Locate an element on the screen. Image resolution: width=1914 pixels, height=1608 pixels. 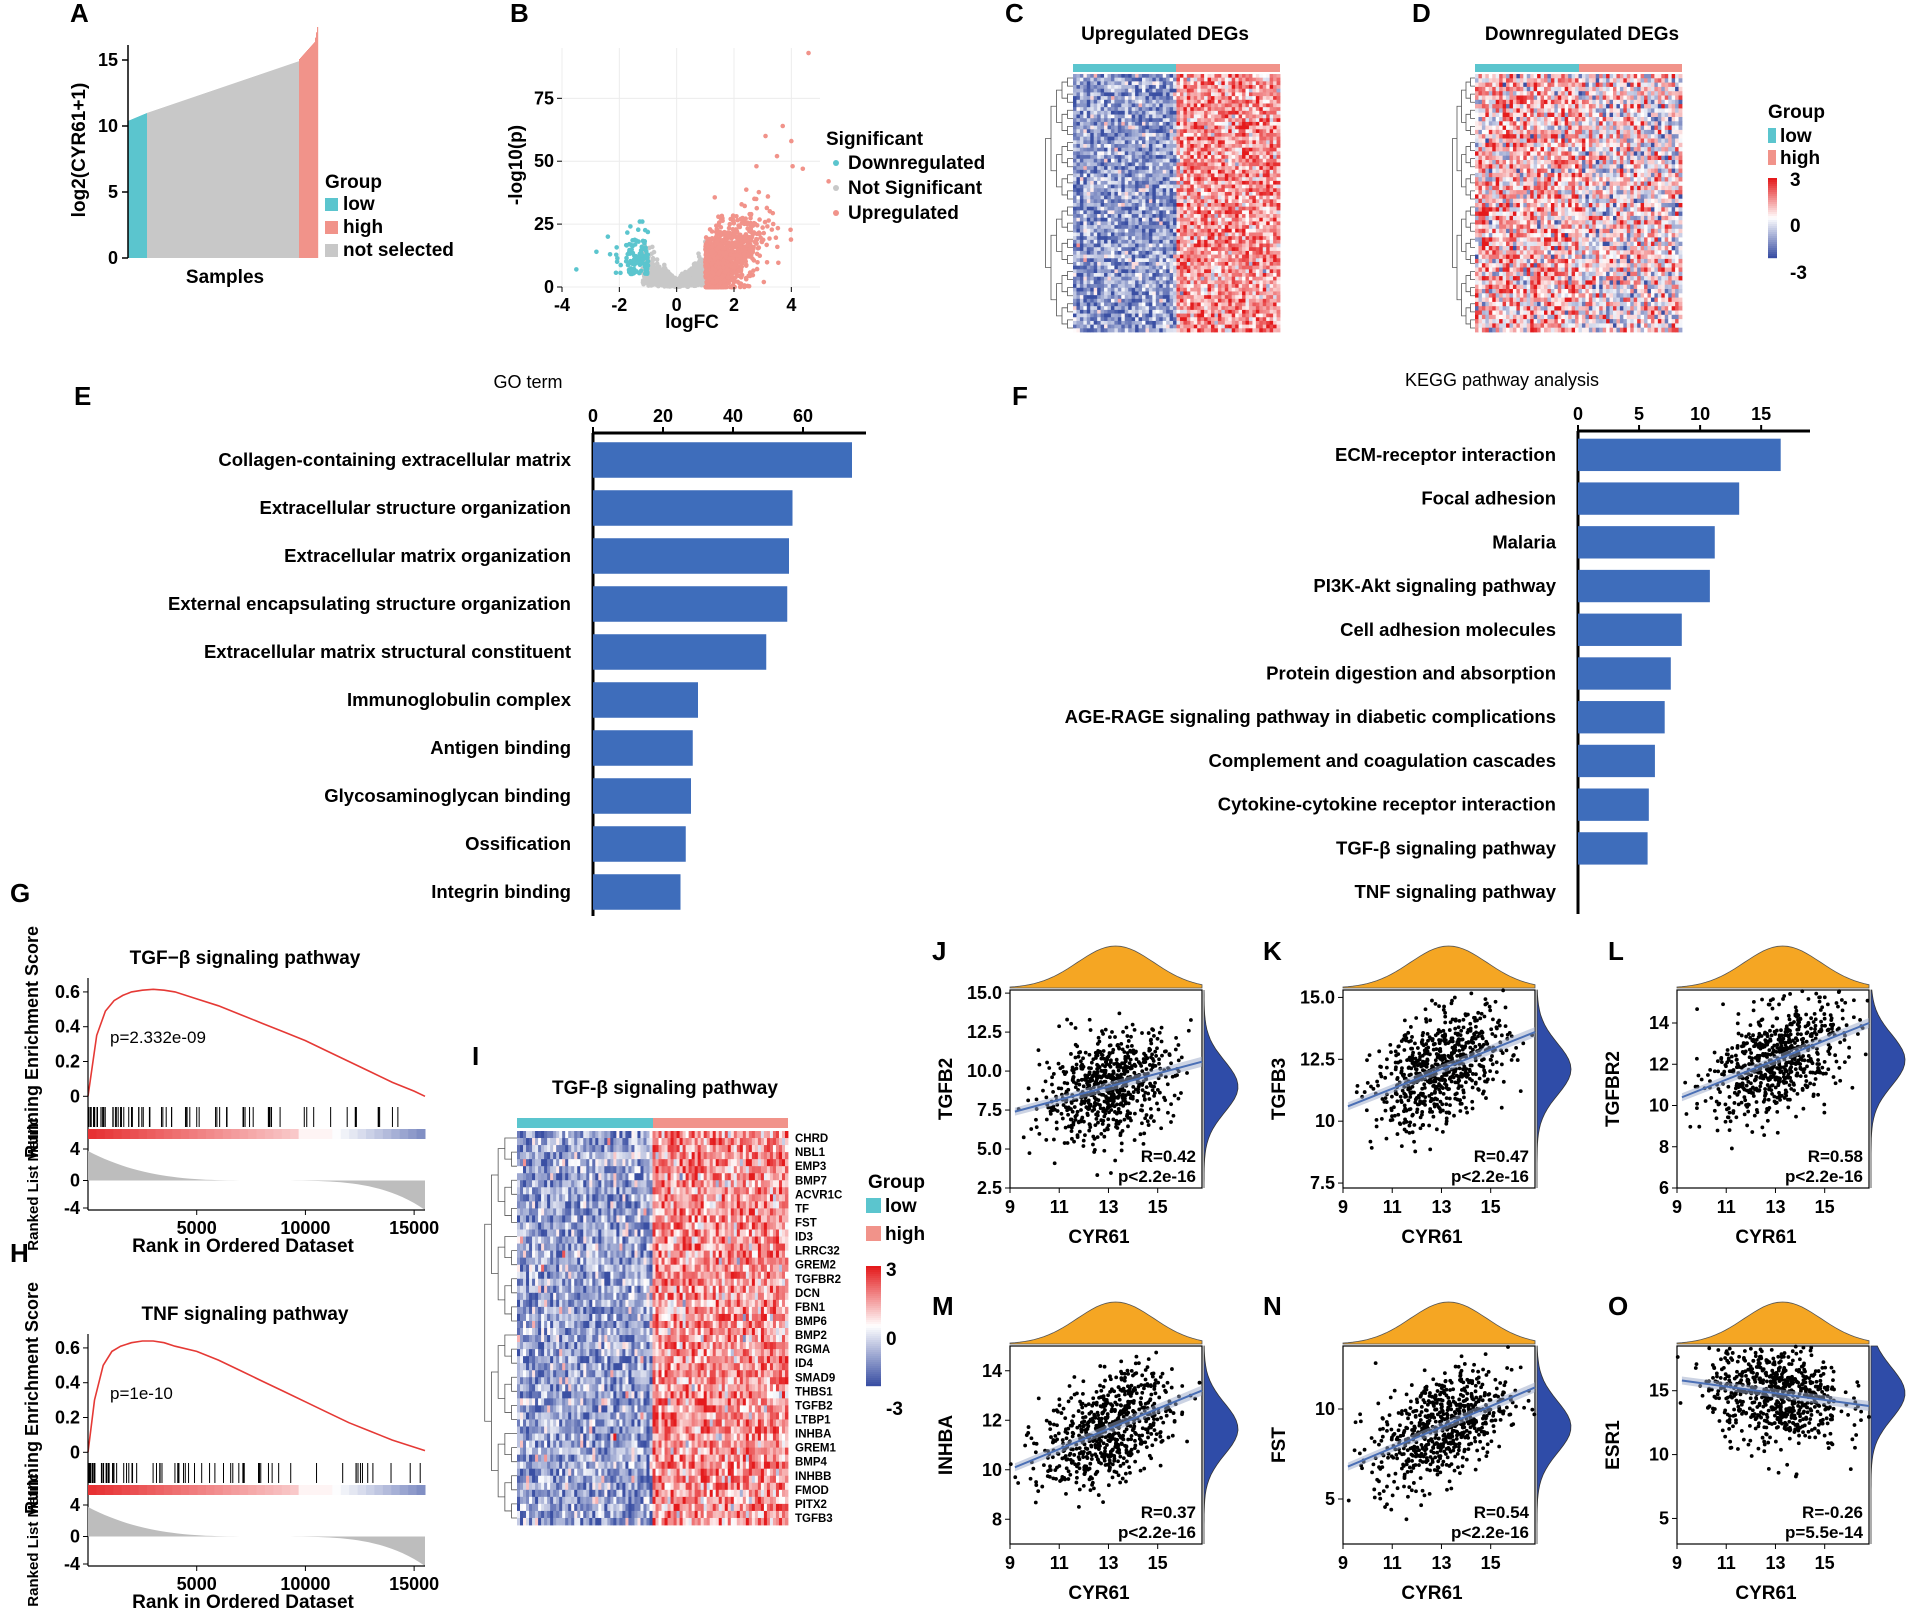
panel-letter-E: E is located at coordinates (82, 396).